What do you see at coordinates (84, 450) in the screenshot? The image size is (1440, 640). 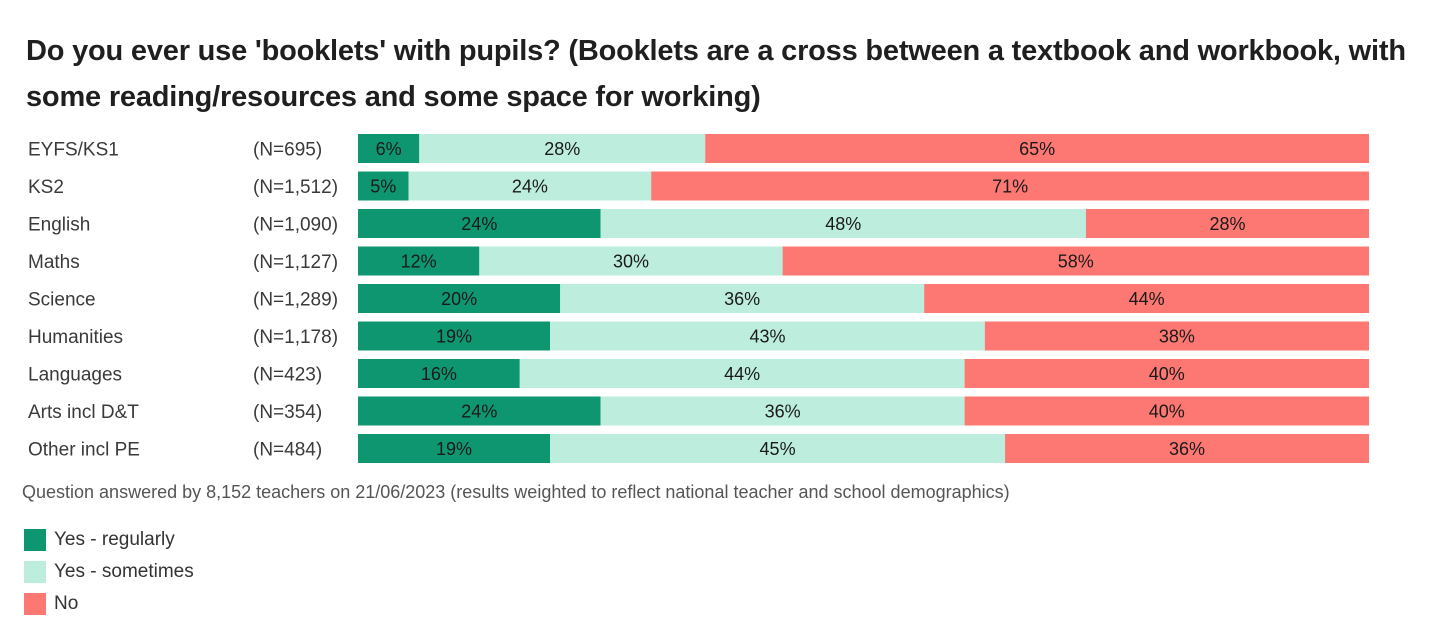 I see `category-label: Other incl PE` at bounding box center [84, 450].